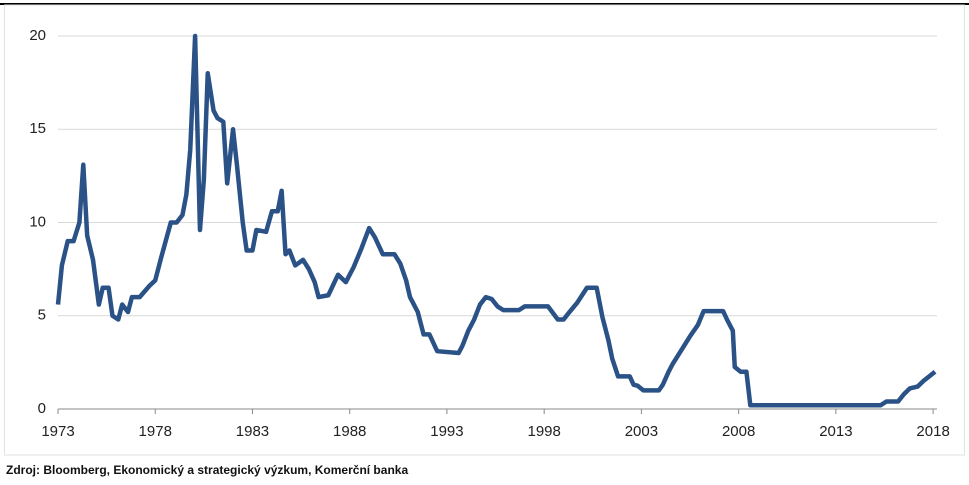 This screenshot has width=969, height=485. What do you see at coordinates (42, 408) in the screenshot?
I see `y-tick-label: 0` at bounding box center [42, 408].